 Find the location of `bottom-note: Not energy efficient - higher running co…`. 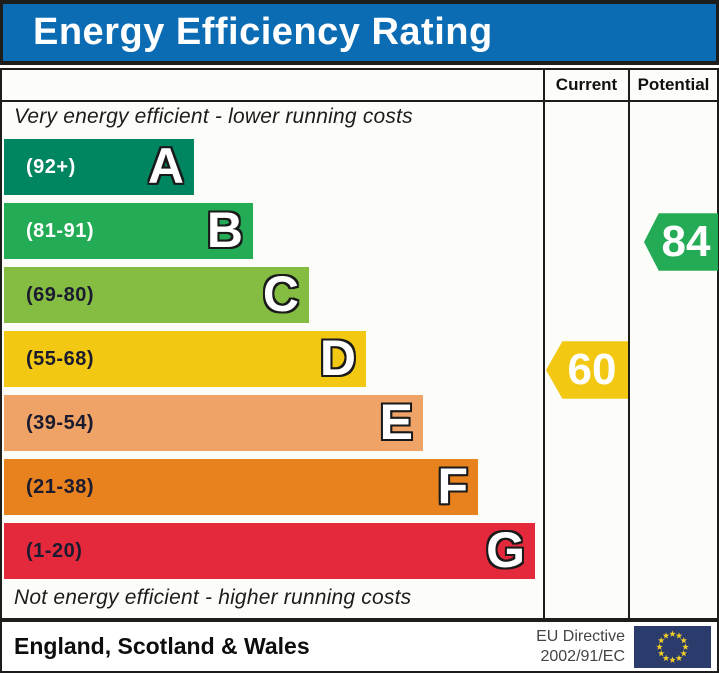

bottom-note: Not energy efficient - higher running co… is located at coordinates (213, 597).